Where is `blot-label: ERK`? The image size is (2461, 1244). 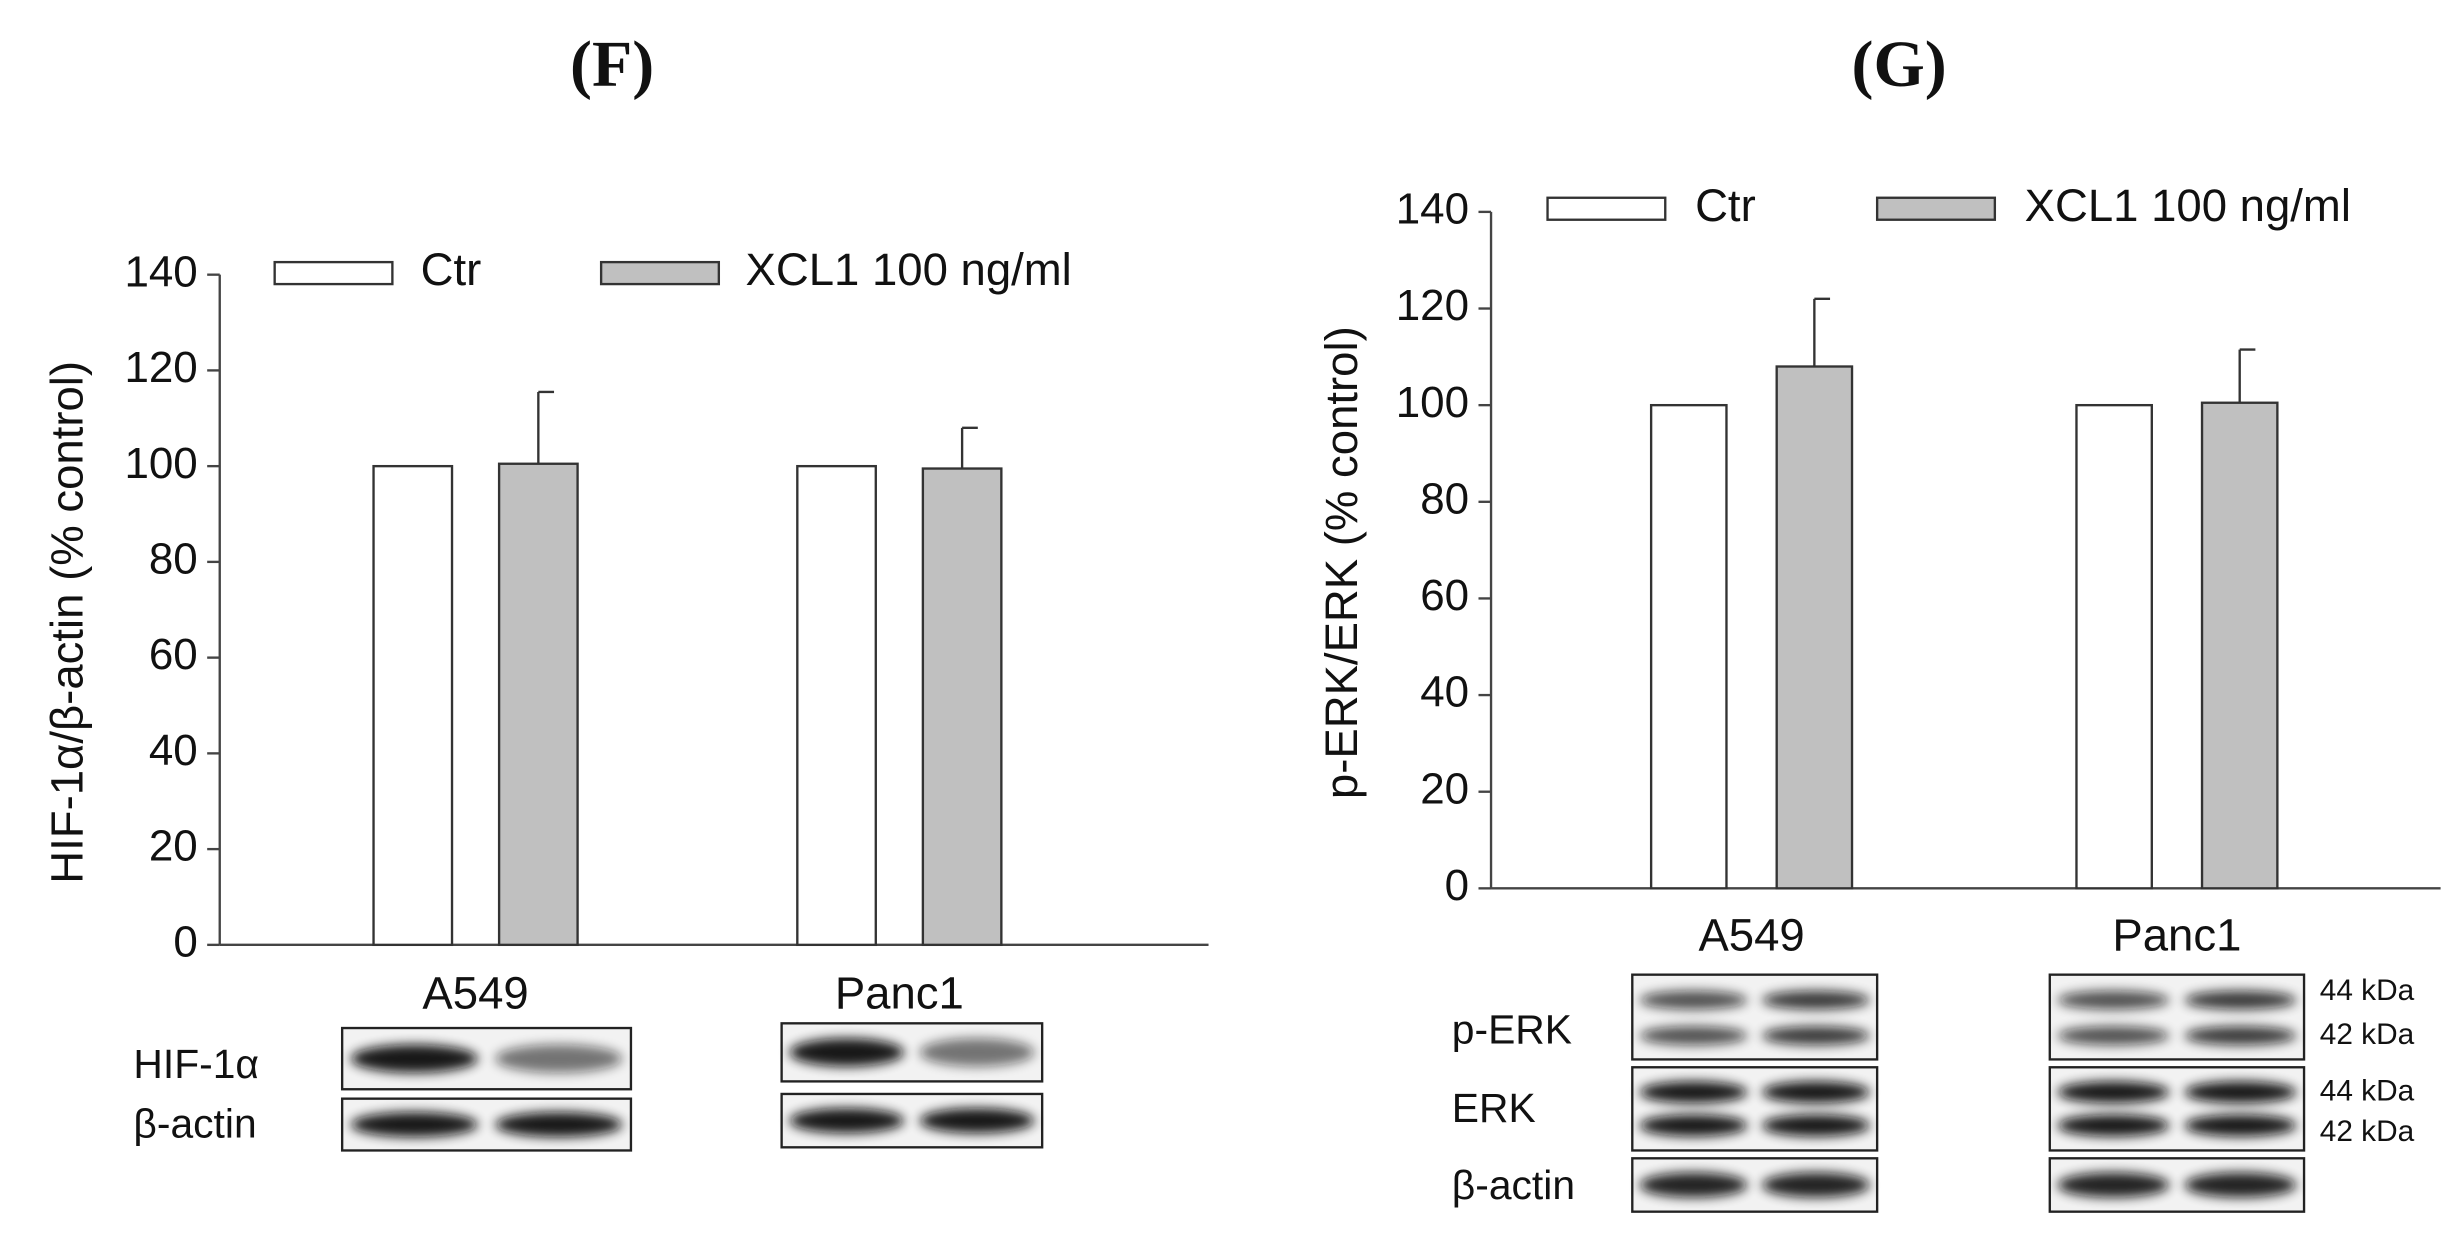 blot-label: ERK is located at coordinates (1494, 1108).